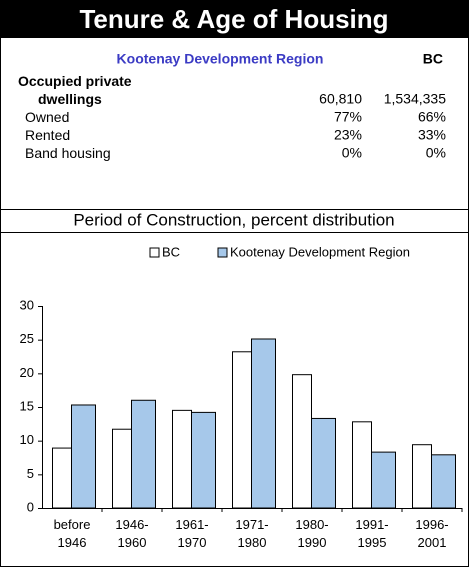 The width and height of the screenshot is (469, 572). What do you see at coordinates (27, 439) in the screenshot?
I see `y-tick-label: 10` at bounding box center [27, 439].